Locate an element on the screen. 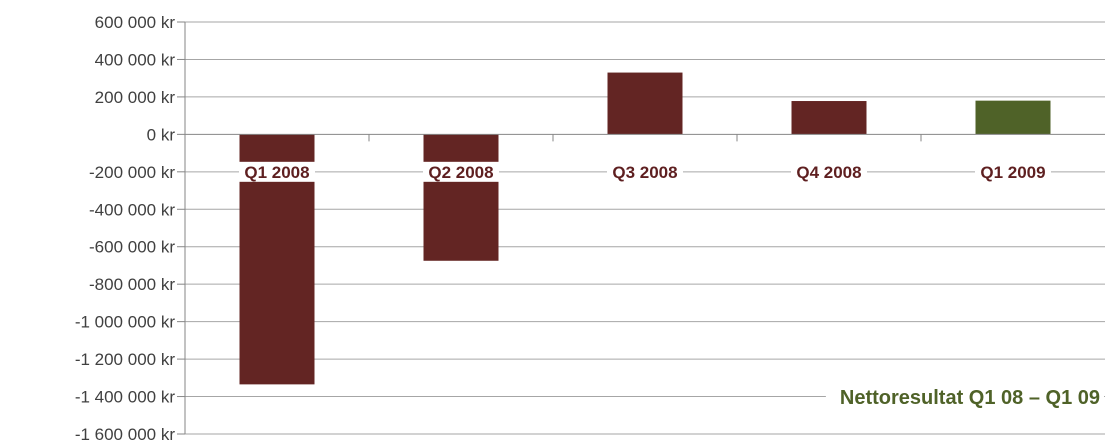  y-tick-label: 400 000 kr is located at coordinates (135, 59).